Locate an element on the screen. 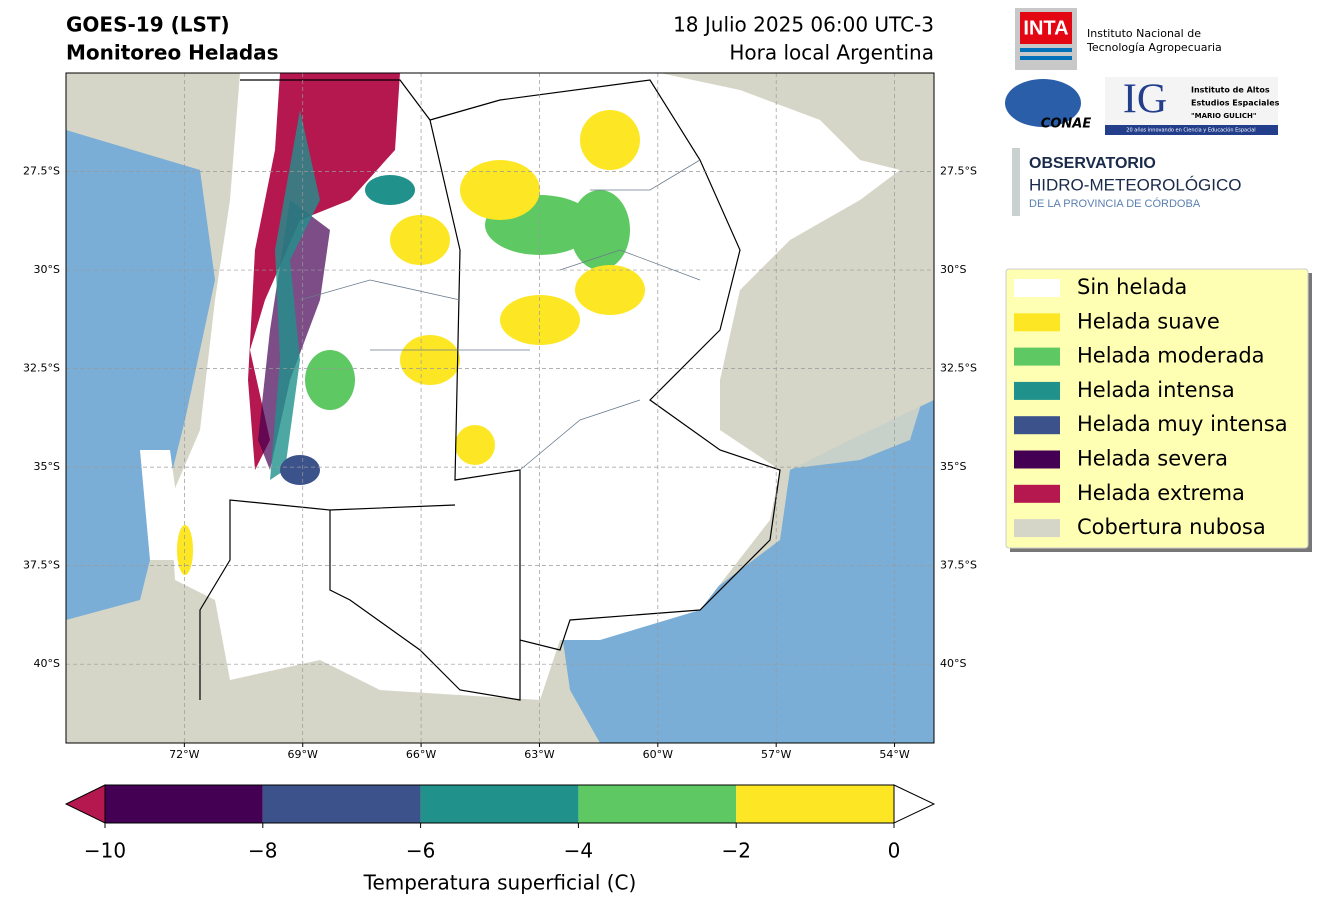 The width and height of the screenshot is (1324, 915). legend-label: Helada muy intensa is located at coordinates (1182, 424).